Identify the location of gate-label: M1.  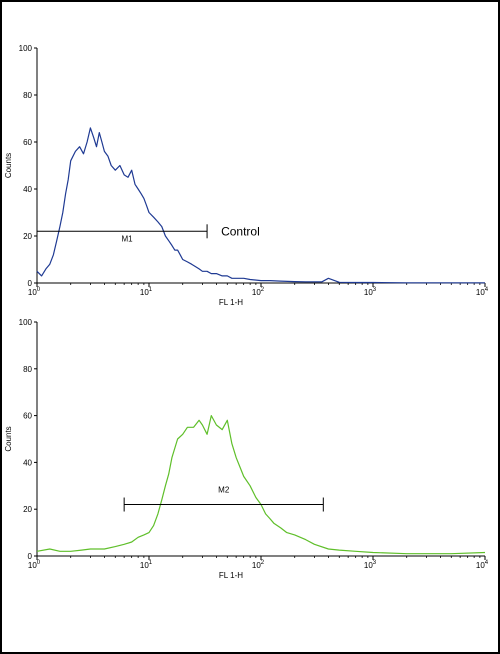
(127, 238).